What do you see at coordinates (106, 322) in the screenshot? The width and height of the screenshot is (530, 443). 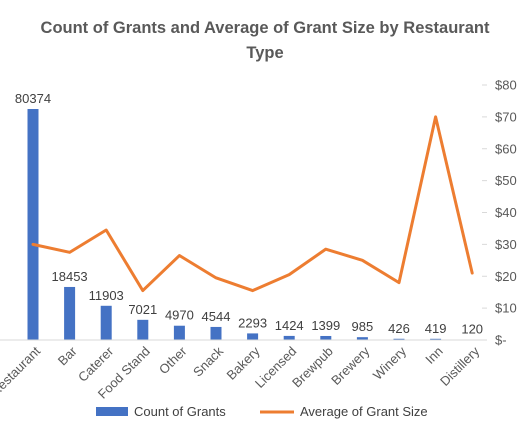 I see `bar-caterer` at bounding box center [106, 322].